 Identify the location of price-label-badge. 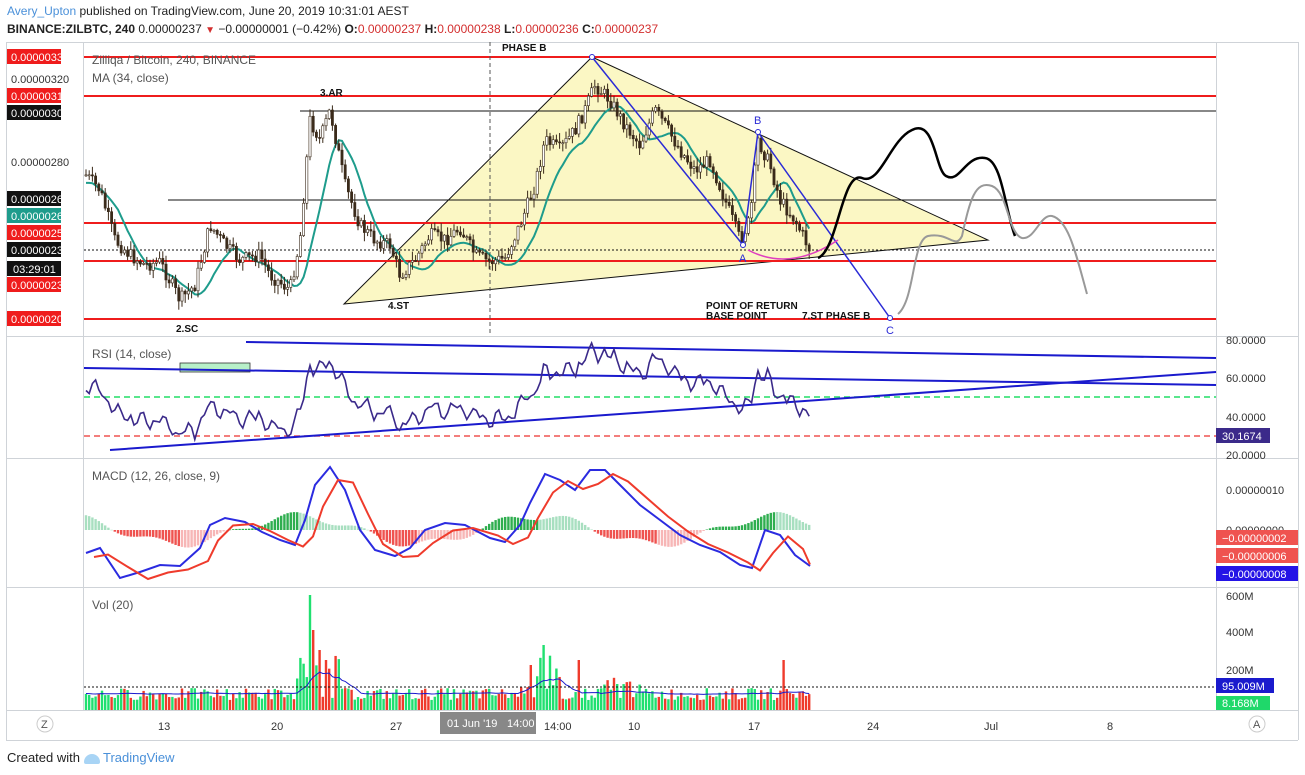
(34, 318).